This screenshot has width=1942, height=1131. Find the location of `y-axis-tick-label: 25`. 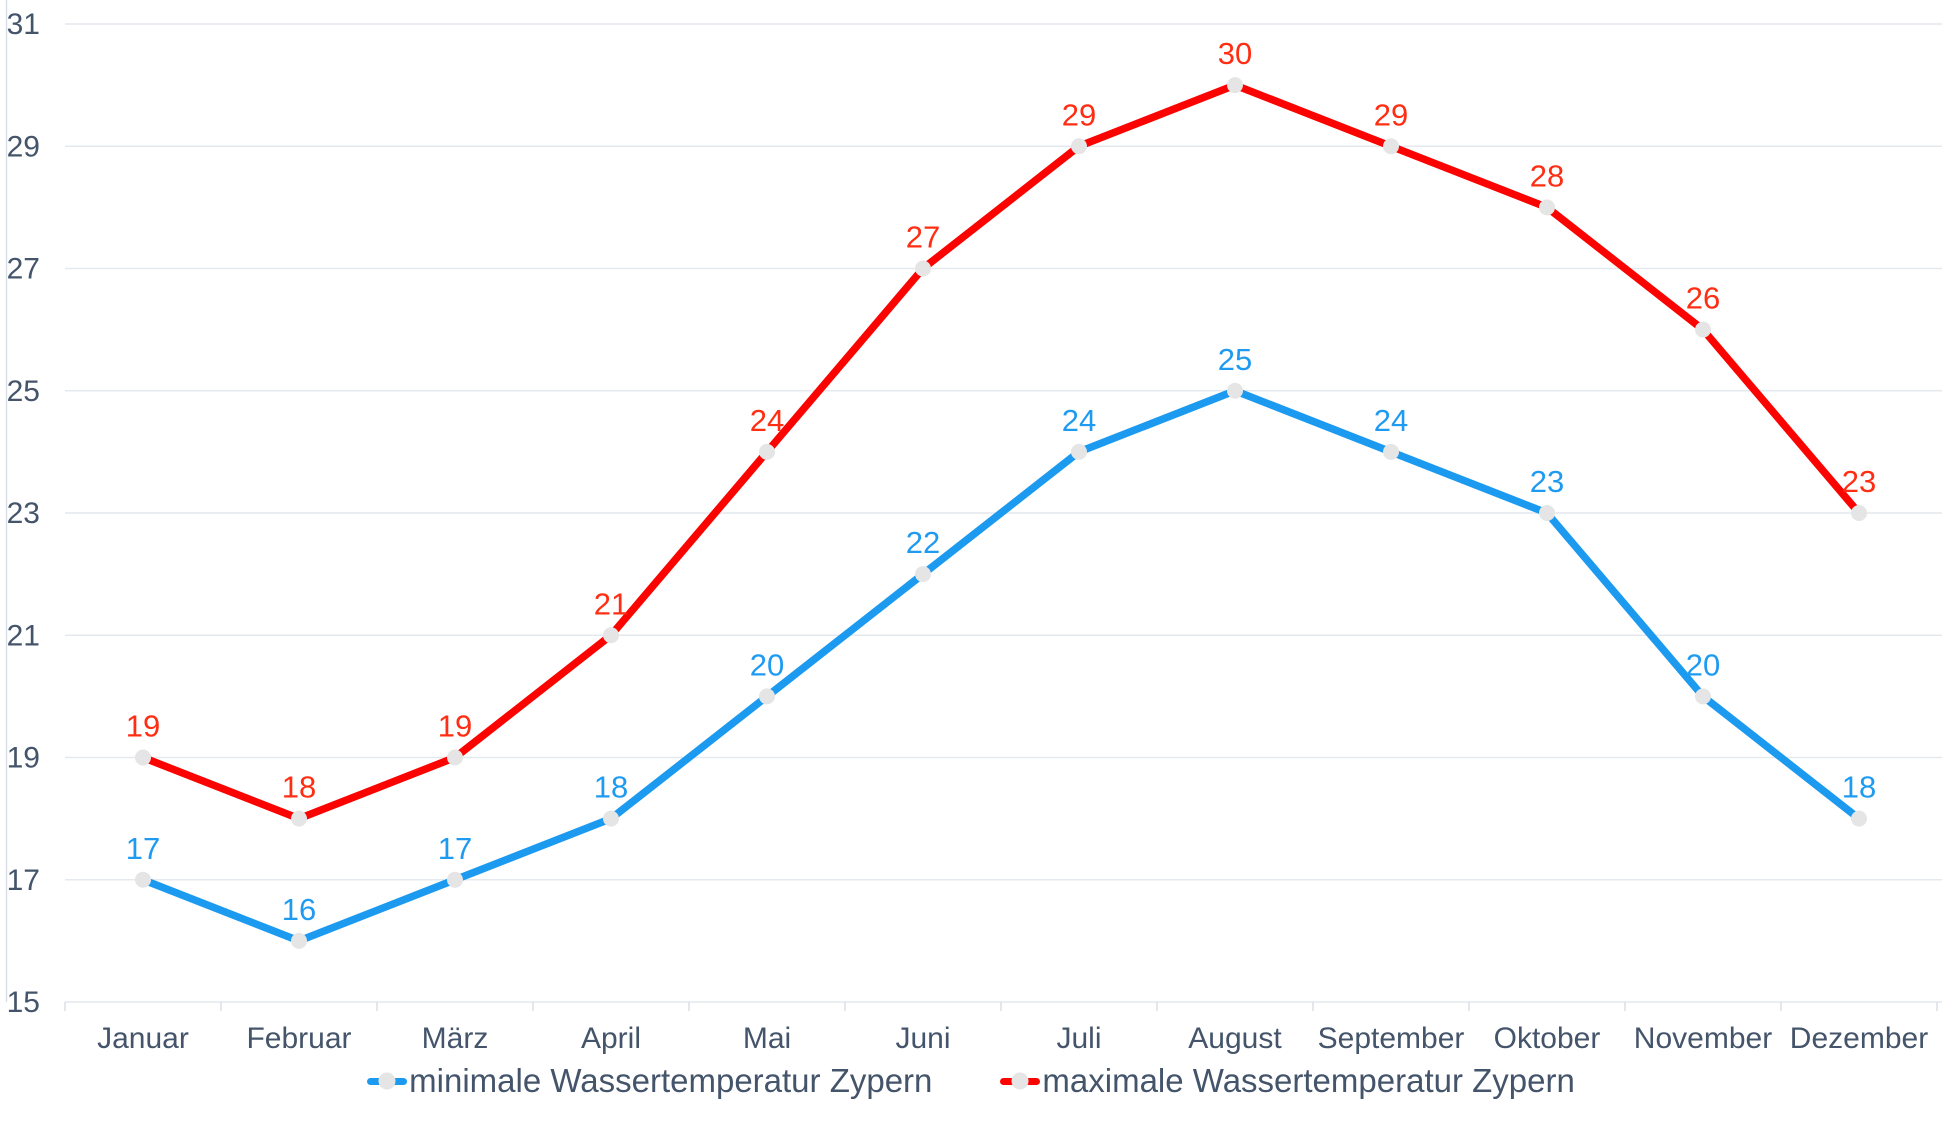

y-axis-tick-label: 25 is located at coordinates (23, 391).